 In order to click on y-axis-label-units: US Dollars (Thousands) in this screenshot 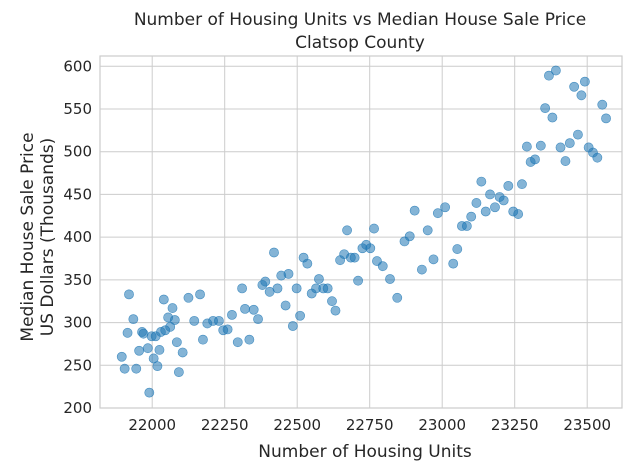, I will do `click(48, 237)`.